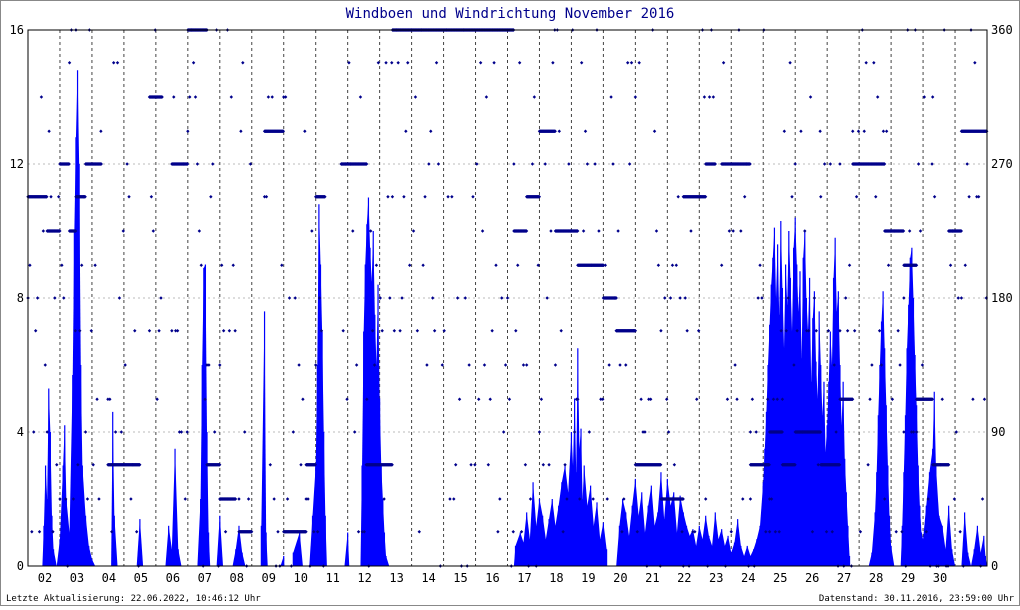 The height and width of the screenshot is (610, 1020). I want to click on y2-tick-label: 0, so click(994, 566).